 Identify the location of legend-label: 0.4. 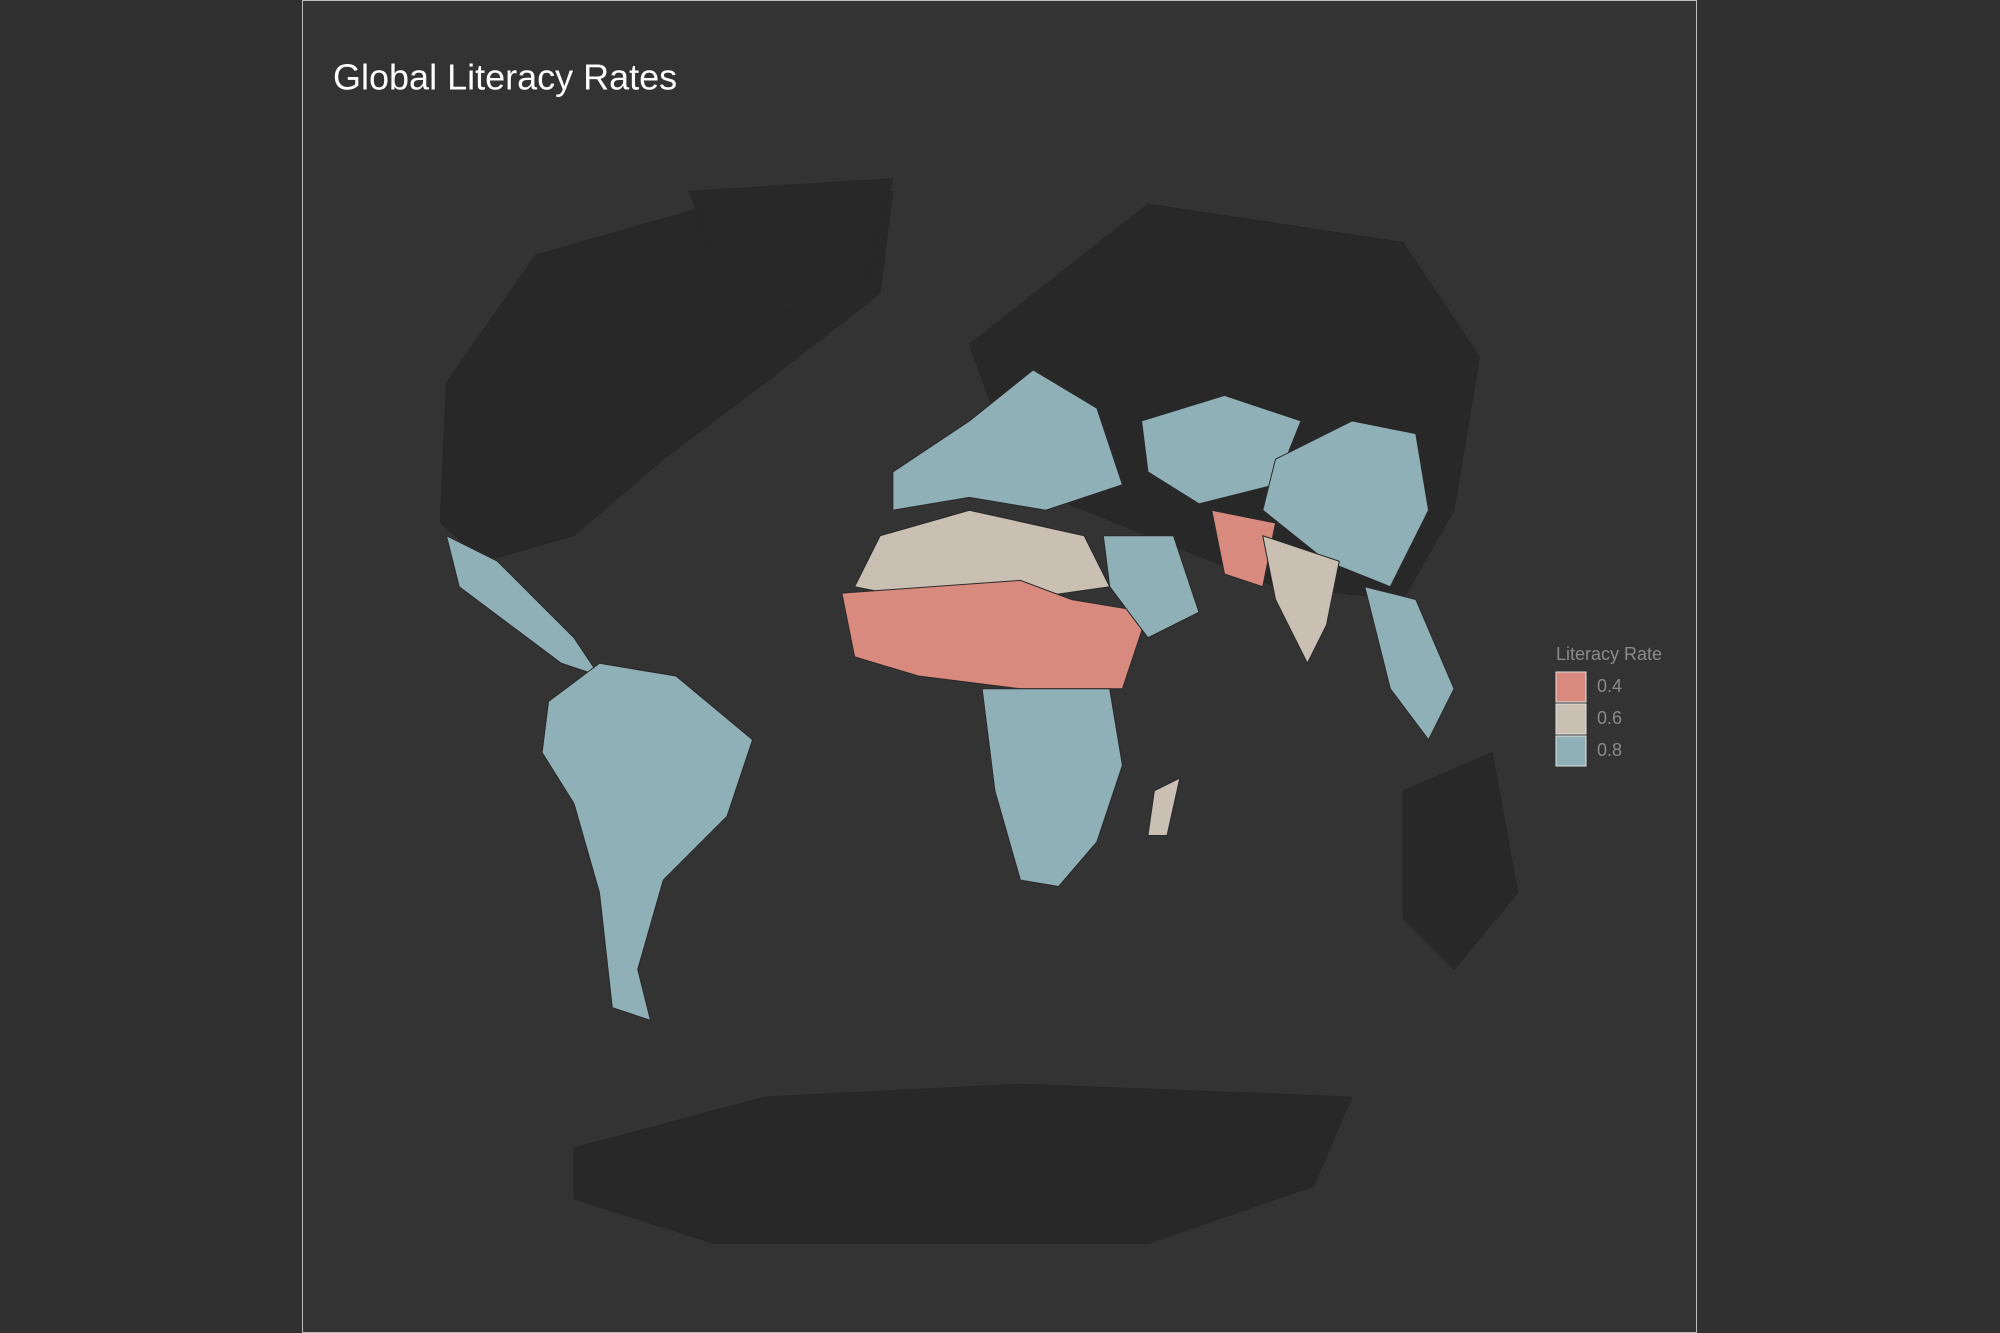
(1609, 686).